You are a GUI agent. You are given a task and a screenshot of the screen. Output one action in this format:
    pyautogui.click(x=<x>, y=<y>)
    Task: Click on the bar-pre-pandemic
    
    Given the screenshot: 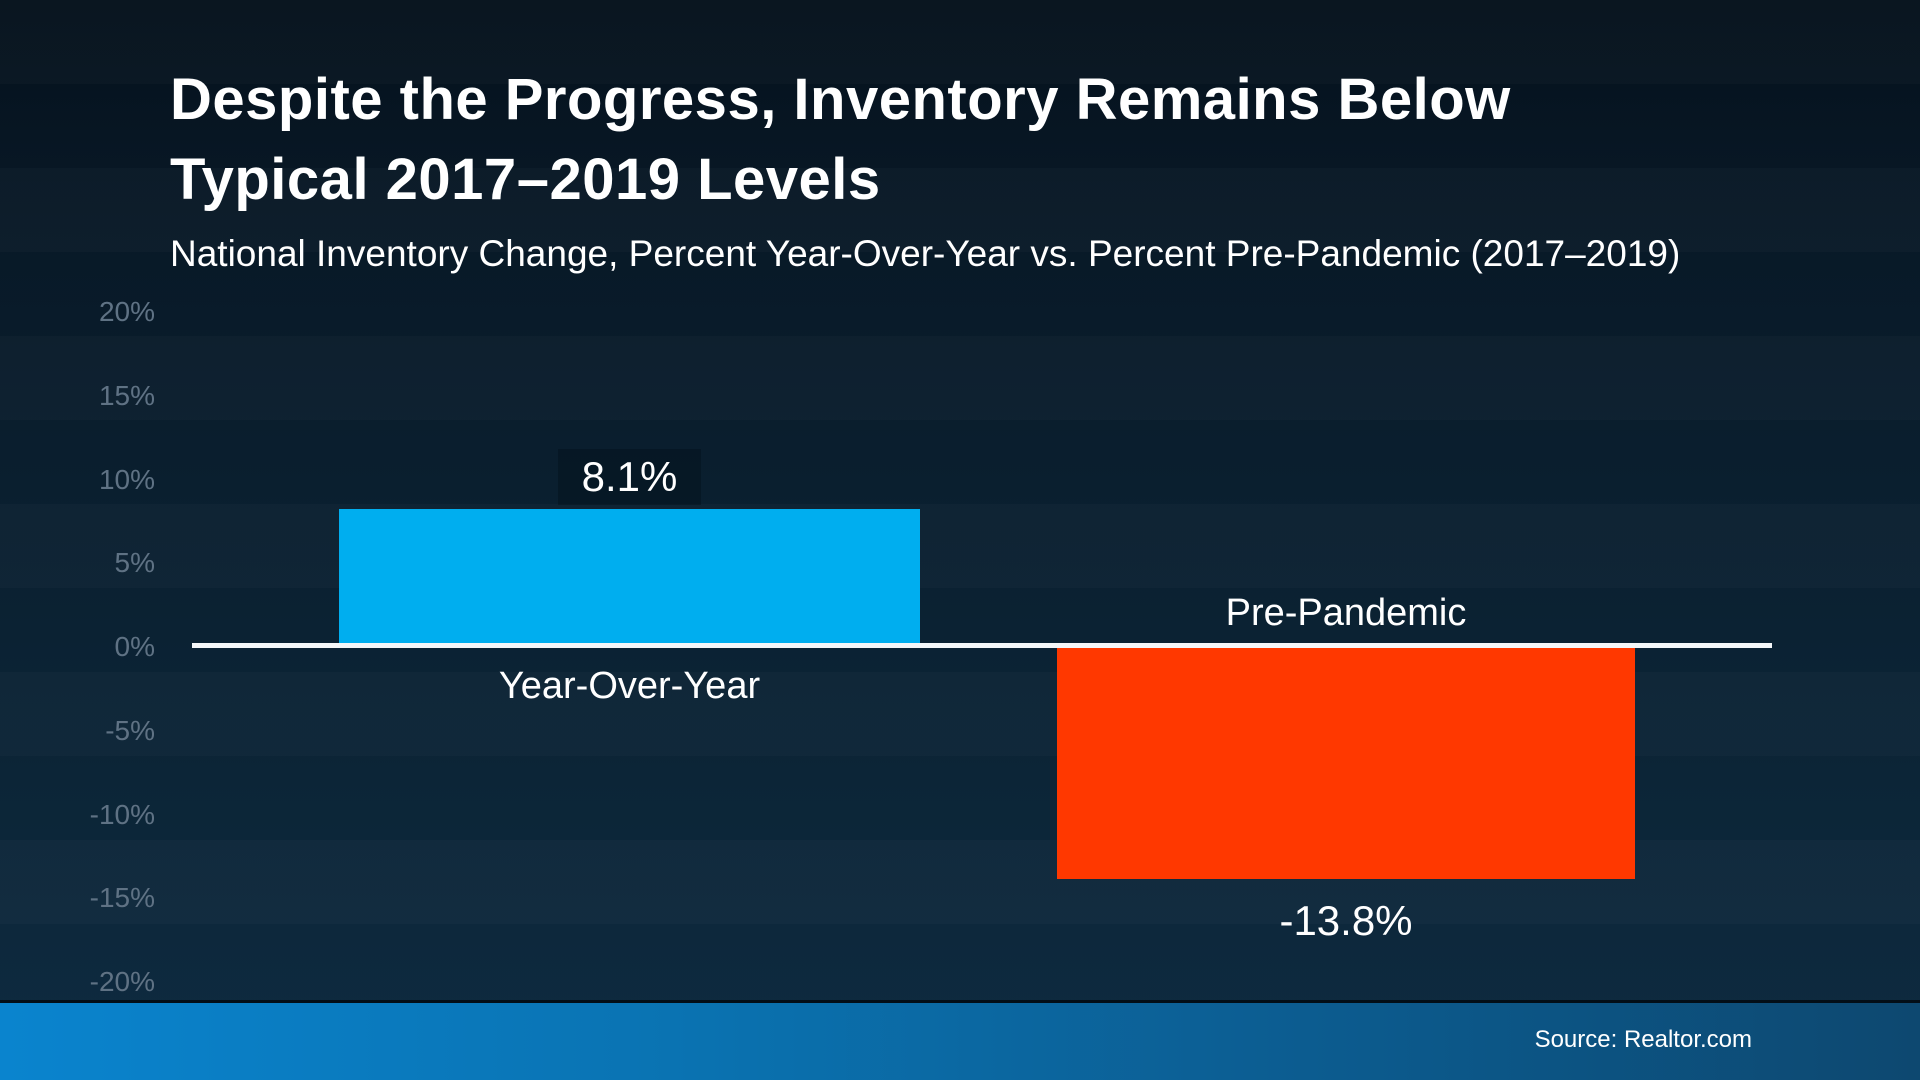 What is the action you would take?
    pyautogui.click(x=1346, y=764)
    